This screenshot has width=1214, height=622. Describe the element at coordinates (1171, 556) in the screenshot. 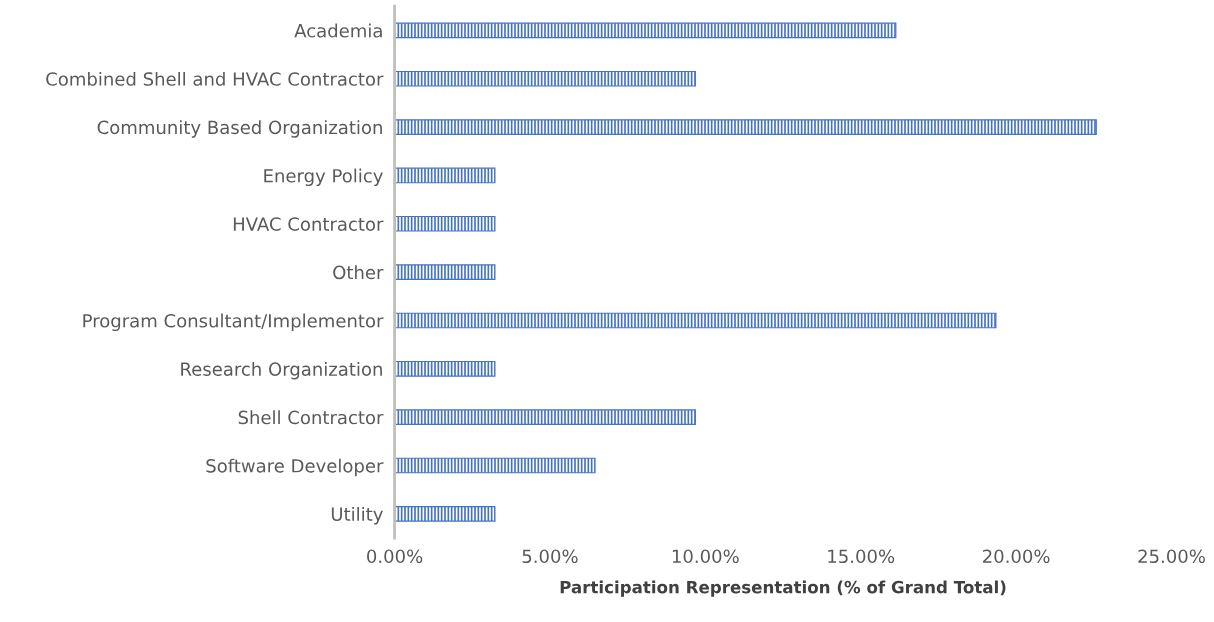

I see `x-tick-label: 25.00%` at that location.